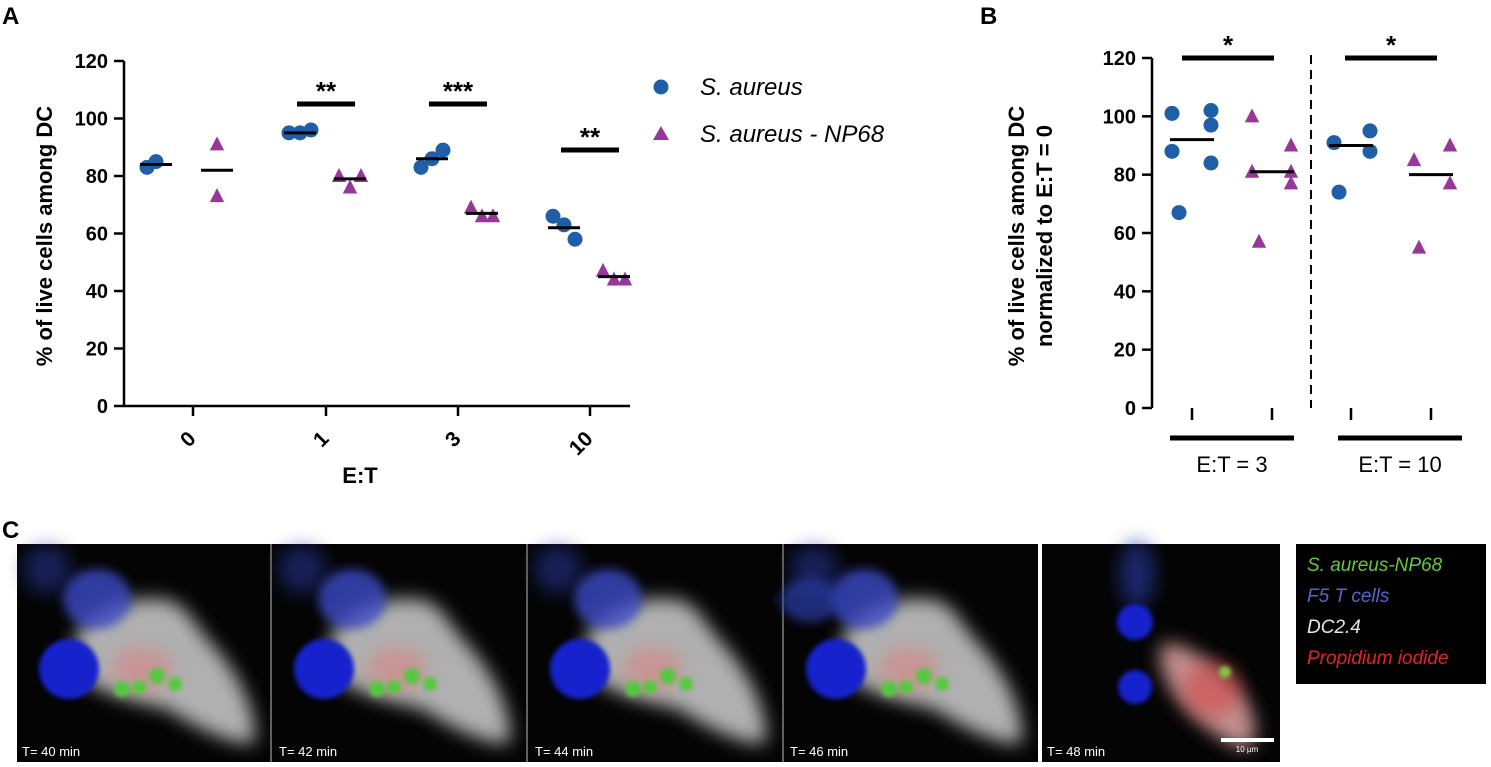 The width and height of the screenshot is (1491, 767). Describe the element at coordinates (188, 439) in the screenshot. I see `x-tick-label: 0` at that location.